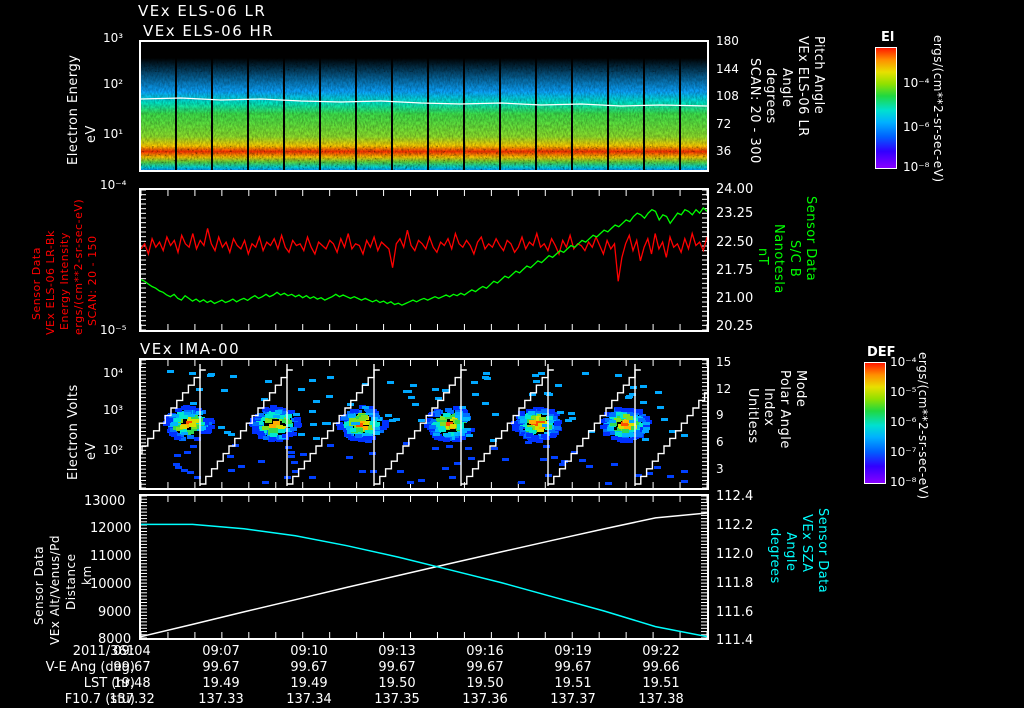  Describe the element at coordinates (818, 75) in the screenshot. I see `panel1-right-axis-label-0: Pitch Angle` at that location.